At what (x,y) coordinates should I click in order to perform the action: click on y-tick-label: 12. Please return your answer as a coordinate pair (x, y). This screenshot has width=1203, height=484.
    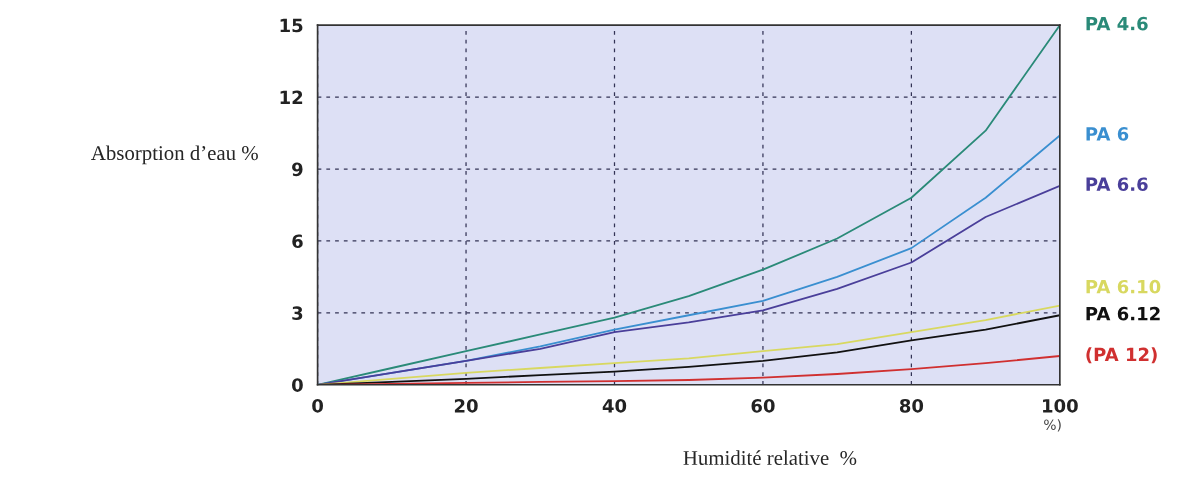
    Looking at the image, I should click on (291, 97).